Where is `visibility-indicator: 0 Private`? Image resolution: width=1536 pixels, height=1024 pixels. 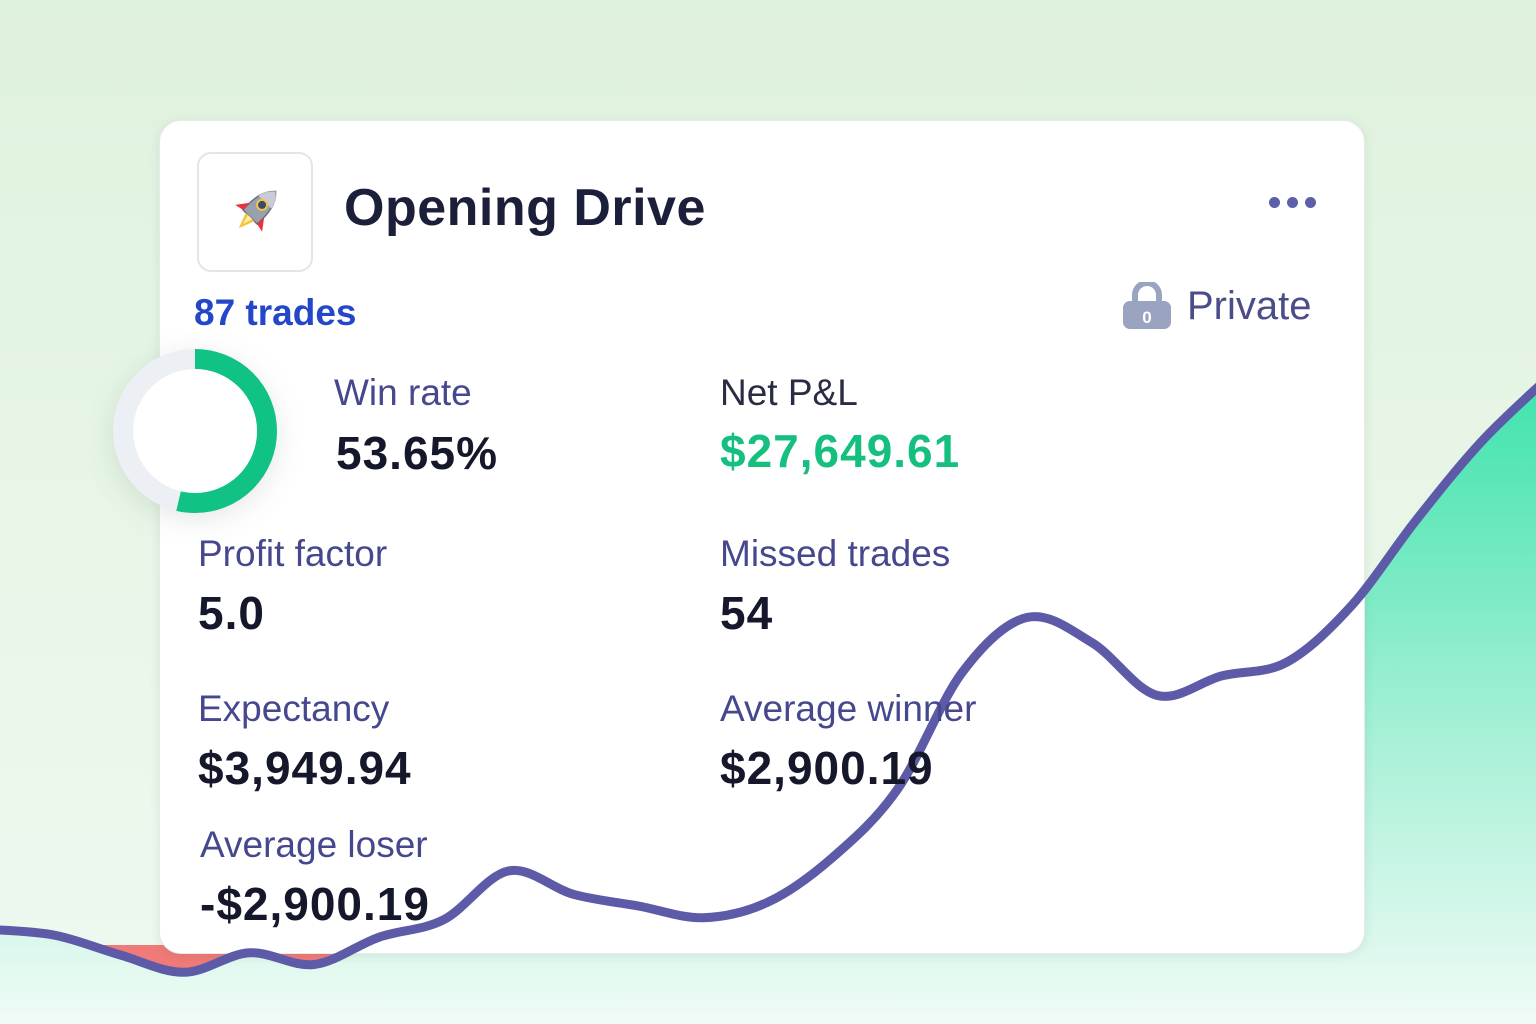
visibility-indicator: 0 Private is located at coordinates (1216, 306).